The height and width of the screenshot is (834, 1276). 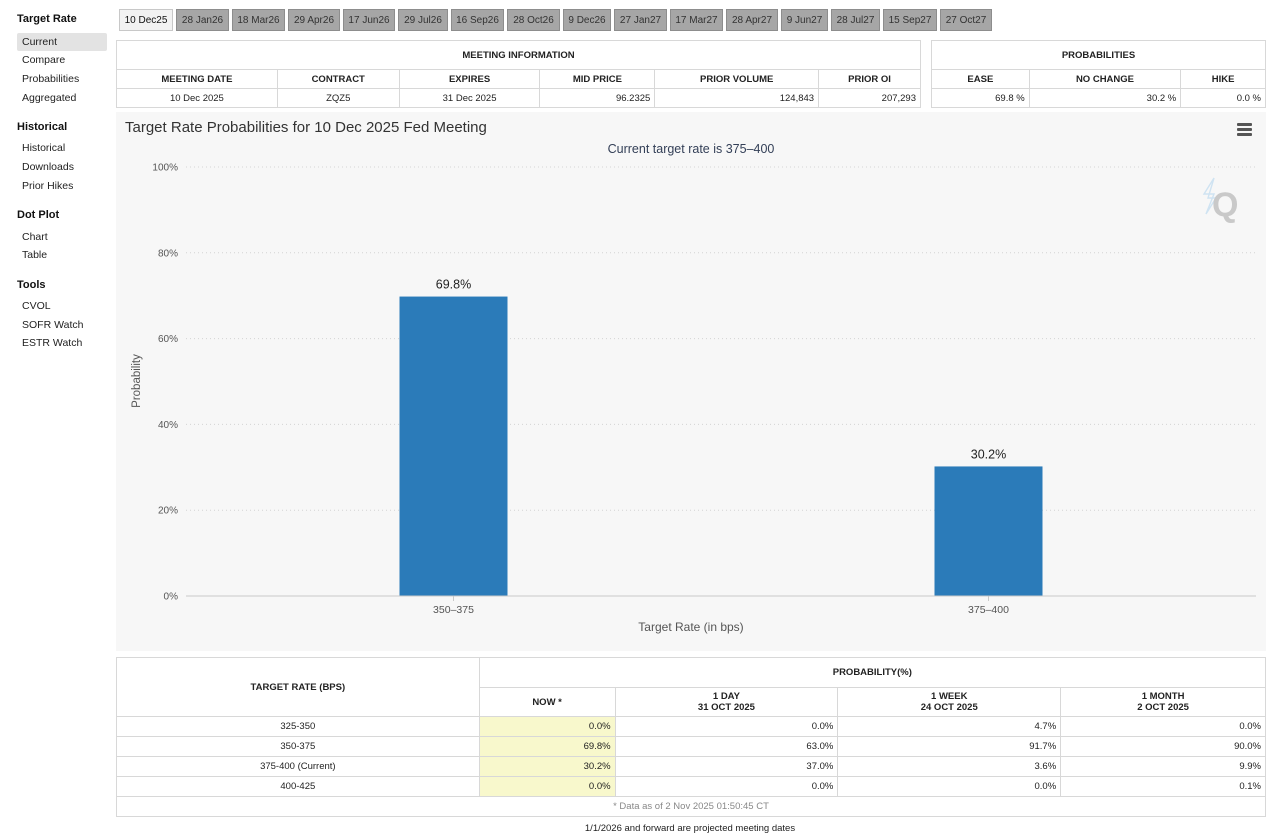 I want to click on bar-data-label: 69.8%, so click(x=453, y=285).